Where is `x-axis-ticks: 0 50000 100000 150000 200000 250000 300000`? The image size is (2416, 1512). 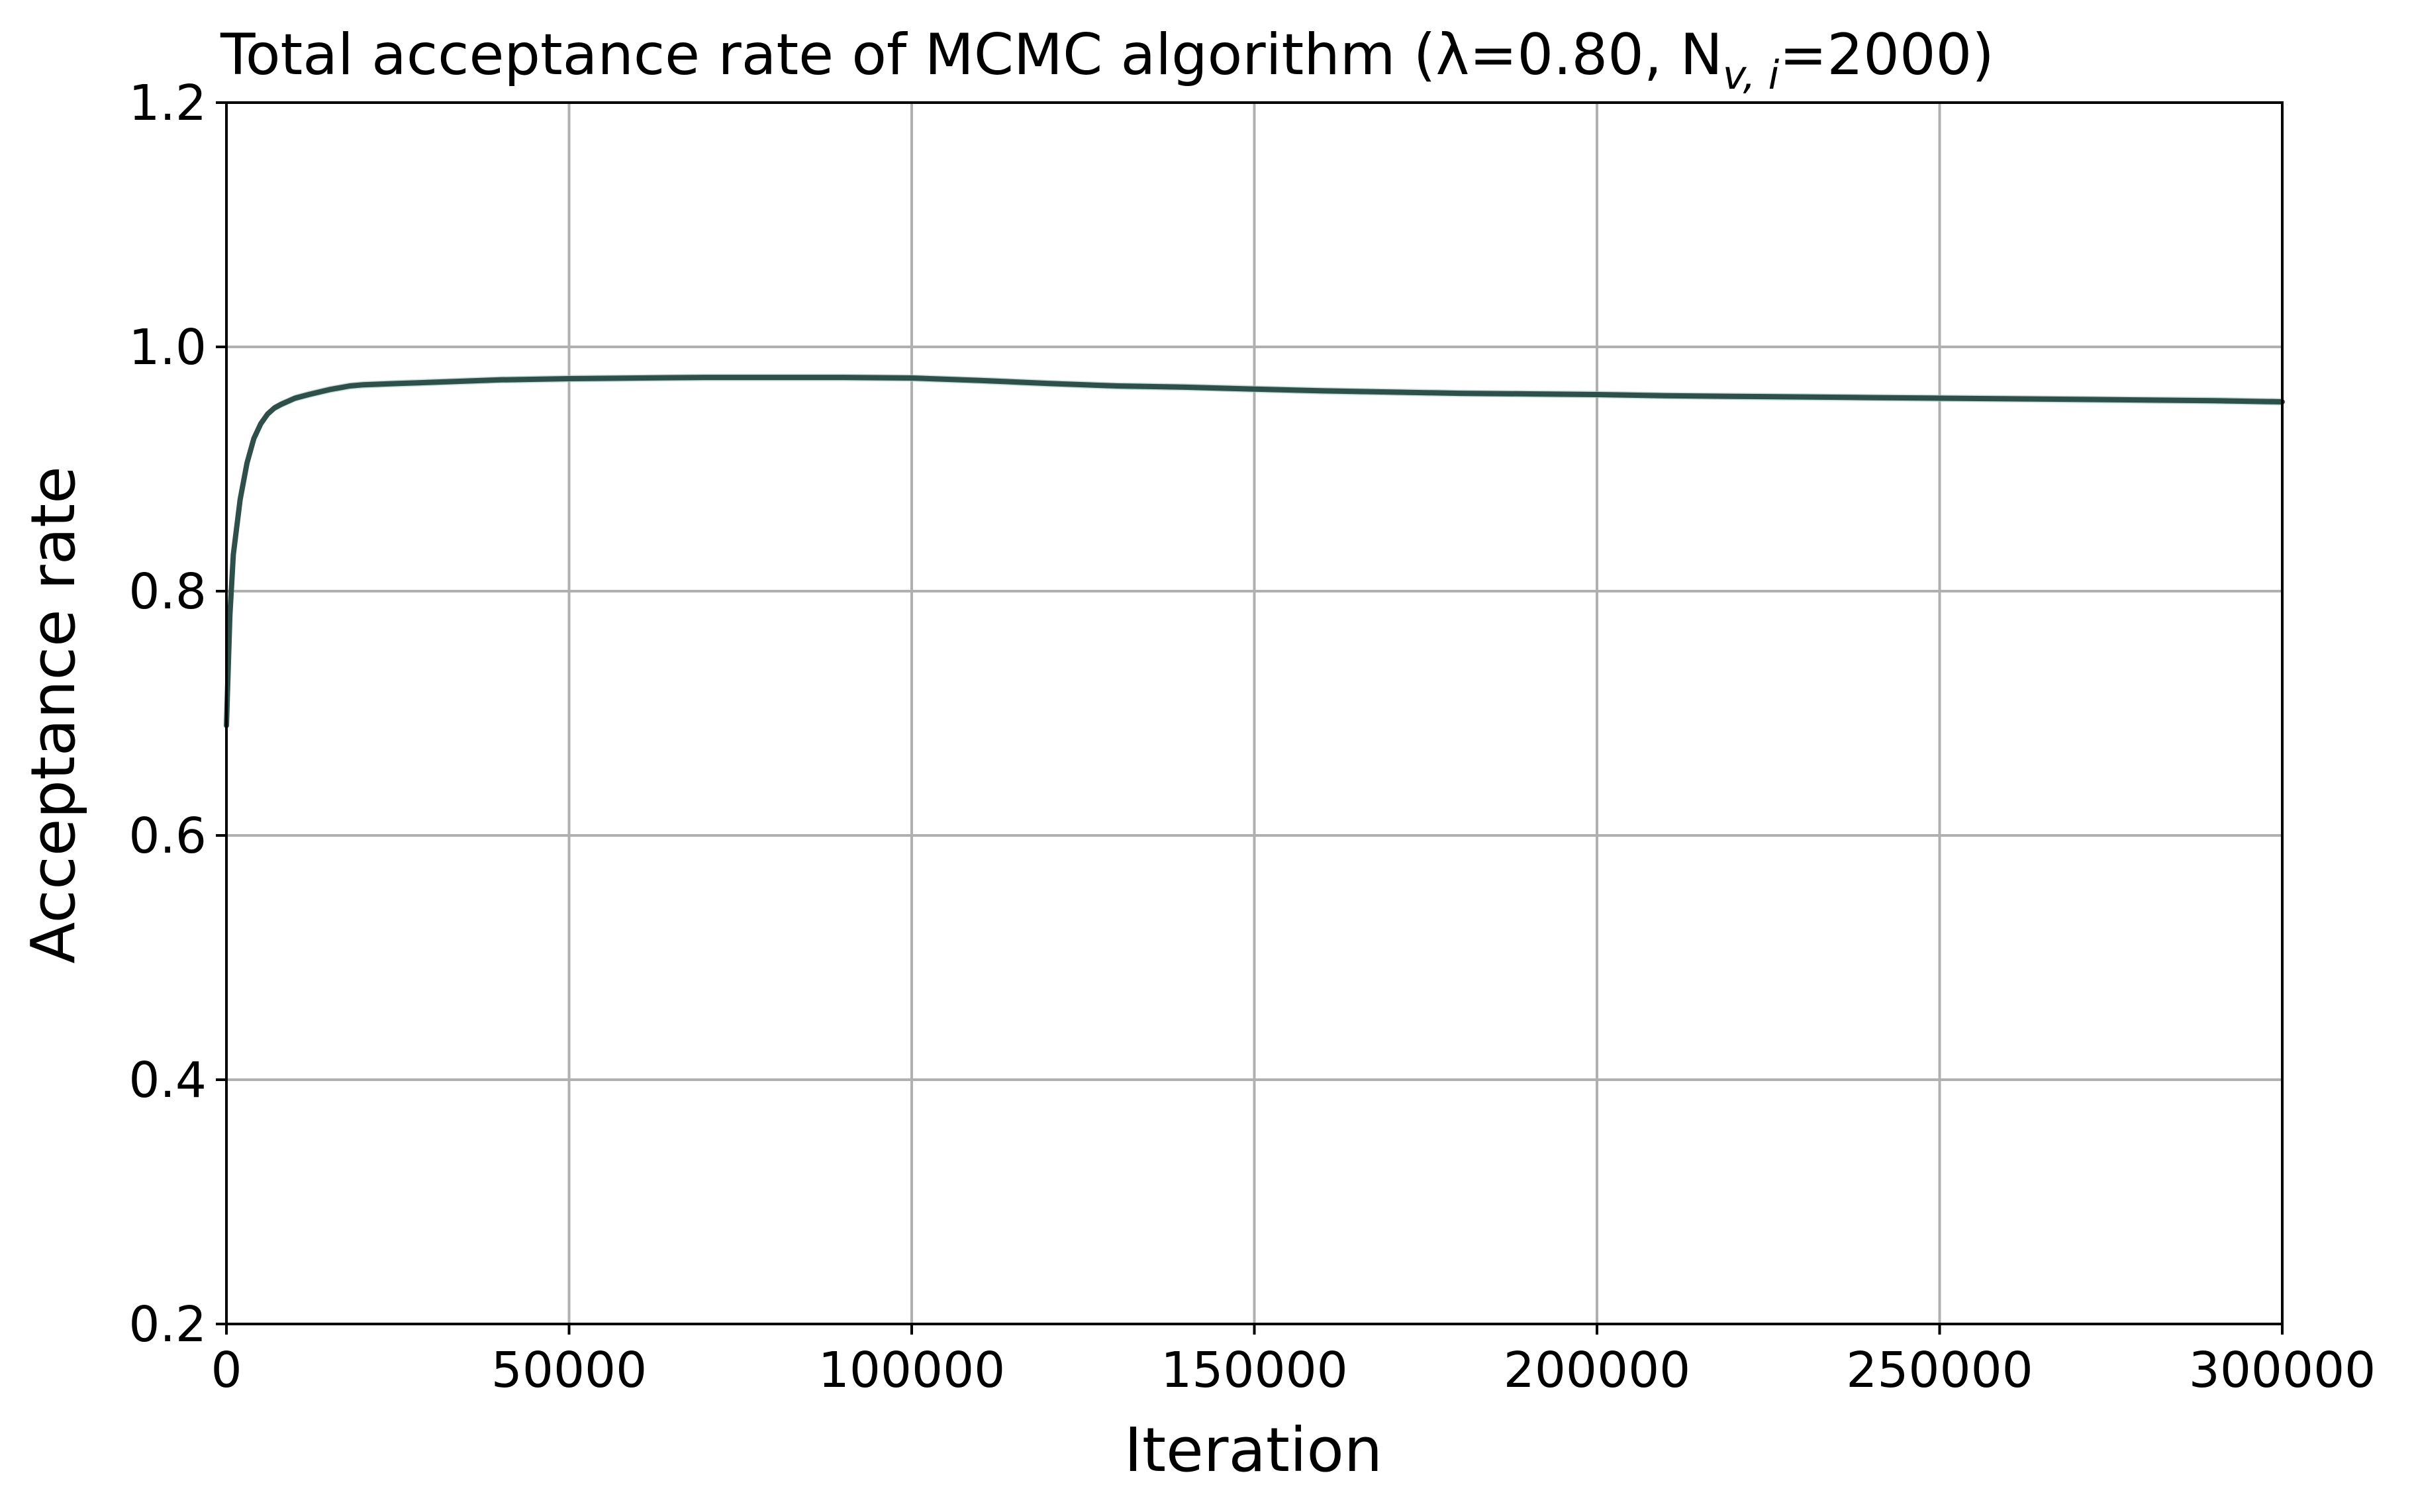
x-axis-ticks: 0 50000 100000 150000 200000 250000 300000 is located at coordinates (1293, 1361).